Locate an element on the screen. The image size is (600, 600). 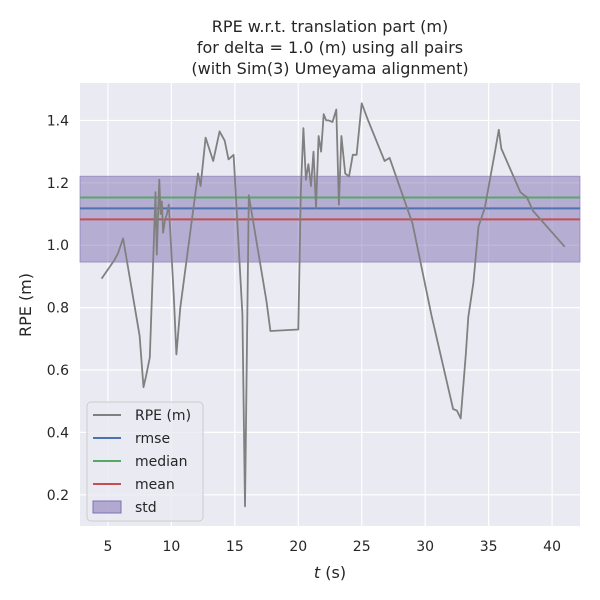
chart-title-line-3: (with Sim(3) Umeyama alignment) is located at coordinates (329, 68).